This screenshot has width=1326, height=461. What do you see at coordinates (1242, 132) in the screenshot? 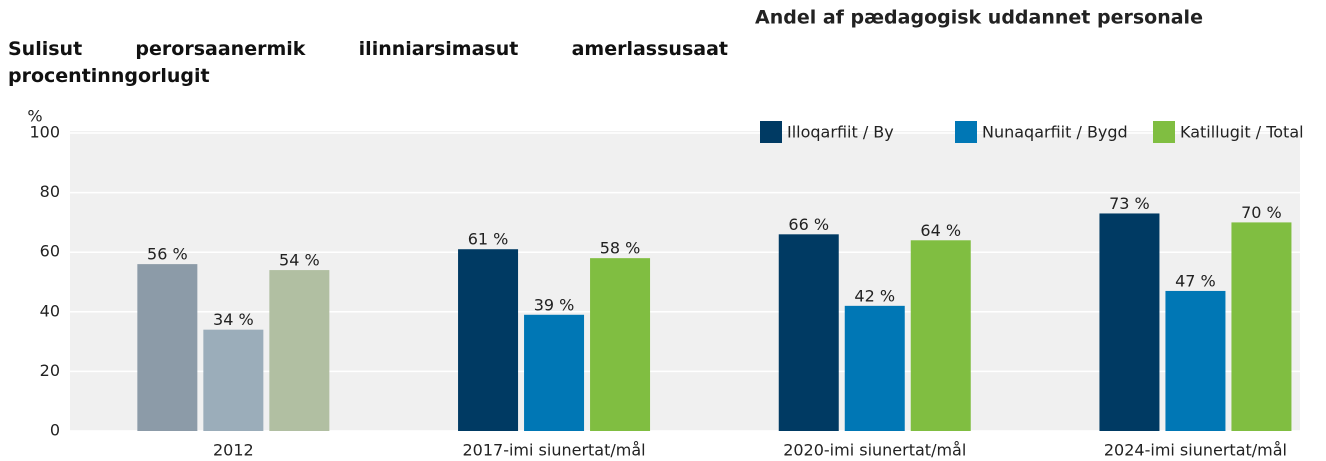
I see `legend-label: Katillugit / Total` at bounding box center [1242, 132].